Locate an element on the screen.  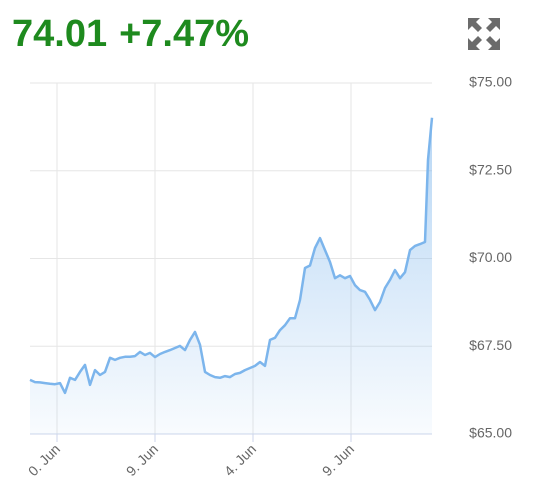
x-tick-label: 4. Jun is located at coordinates (240, 460).